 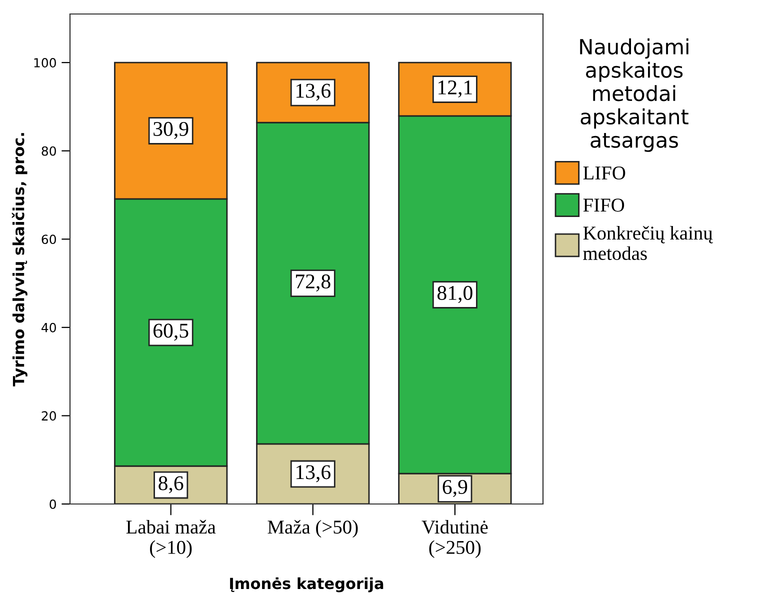 What do you see at coordinates (603, 205) in the screenshot?
I see `legend-label: FIFO` at bounding box center [603, 205].